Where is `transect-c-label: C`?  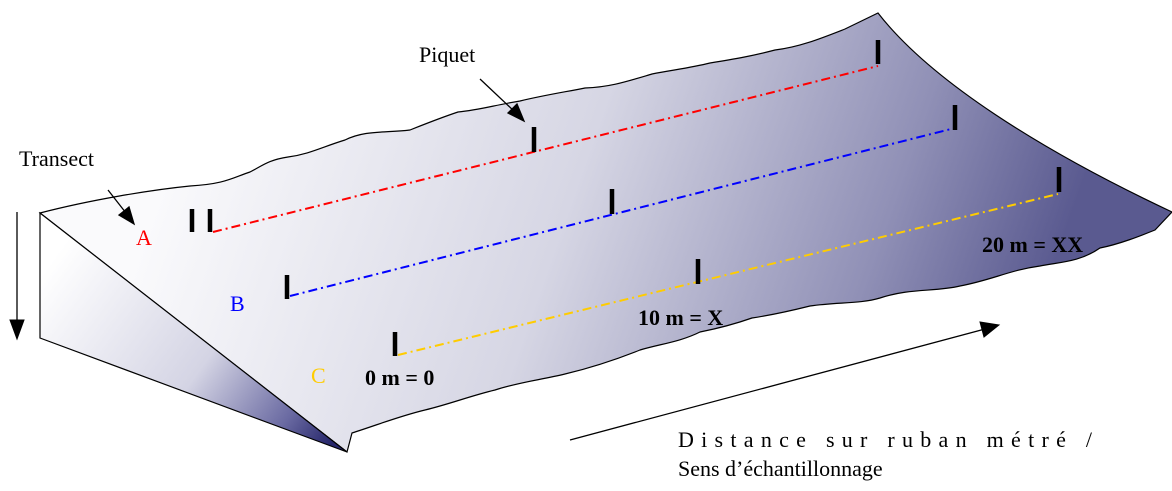 transect-c-label: C is located at coordinates (318, 375).